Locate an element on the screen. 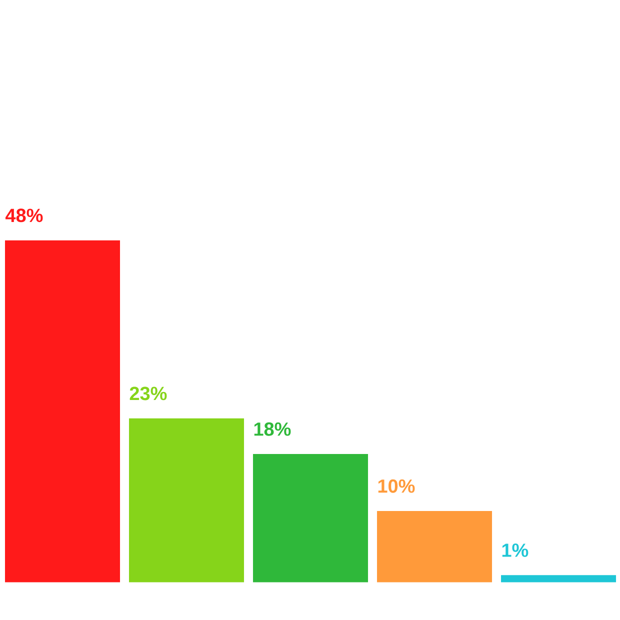 The width and height of the screenshot is (620, 620). data-label: 23% is located at coordinates (148, 393).